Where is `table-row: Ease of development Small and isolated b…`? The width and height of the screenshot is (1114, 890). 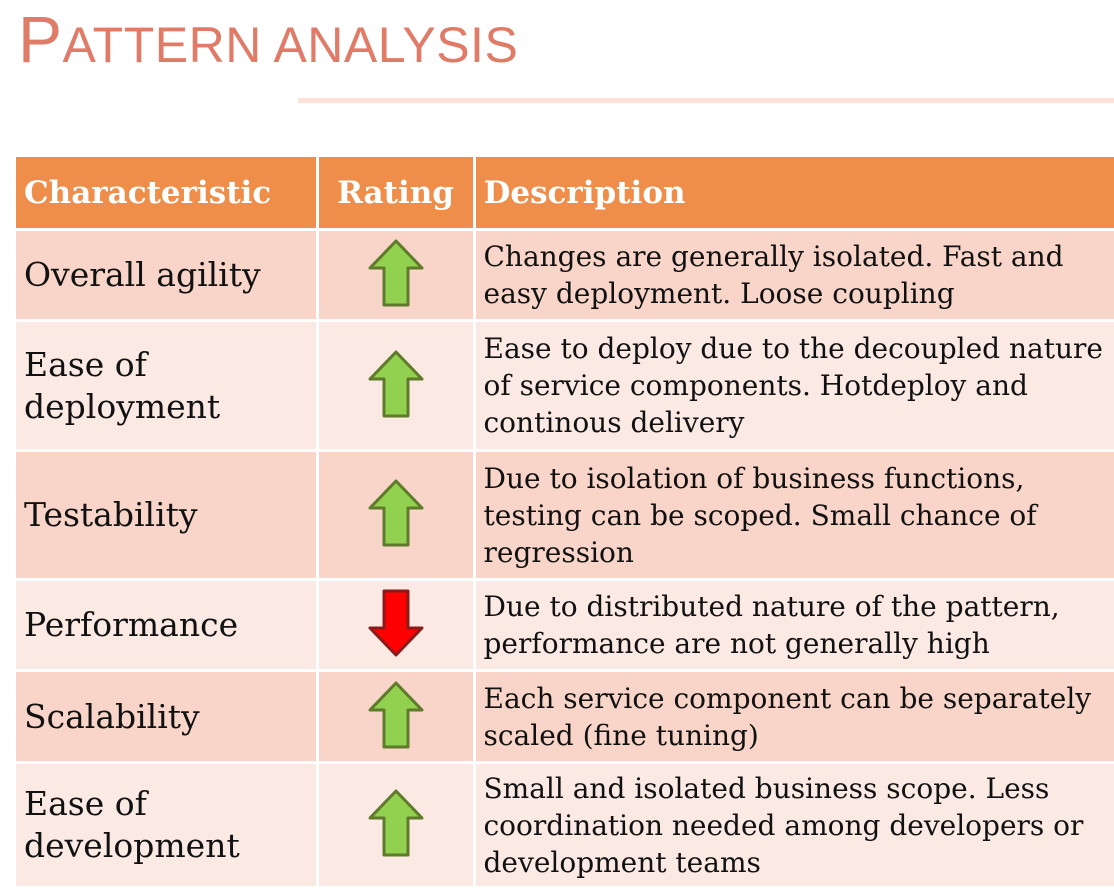
table-row: Ease of development Small and isolated b… is located at coordinates (565, 825).